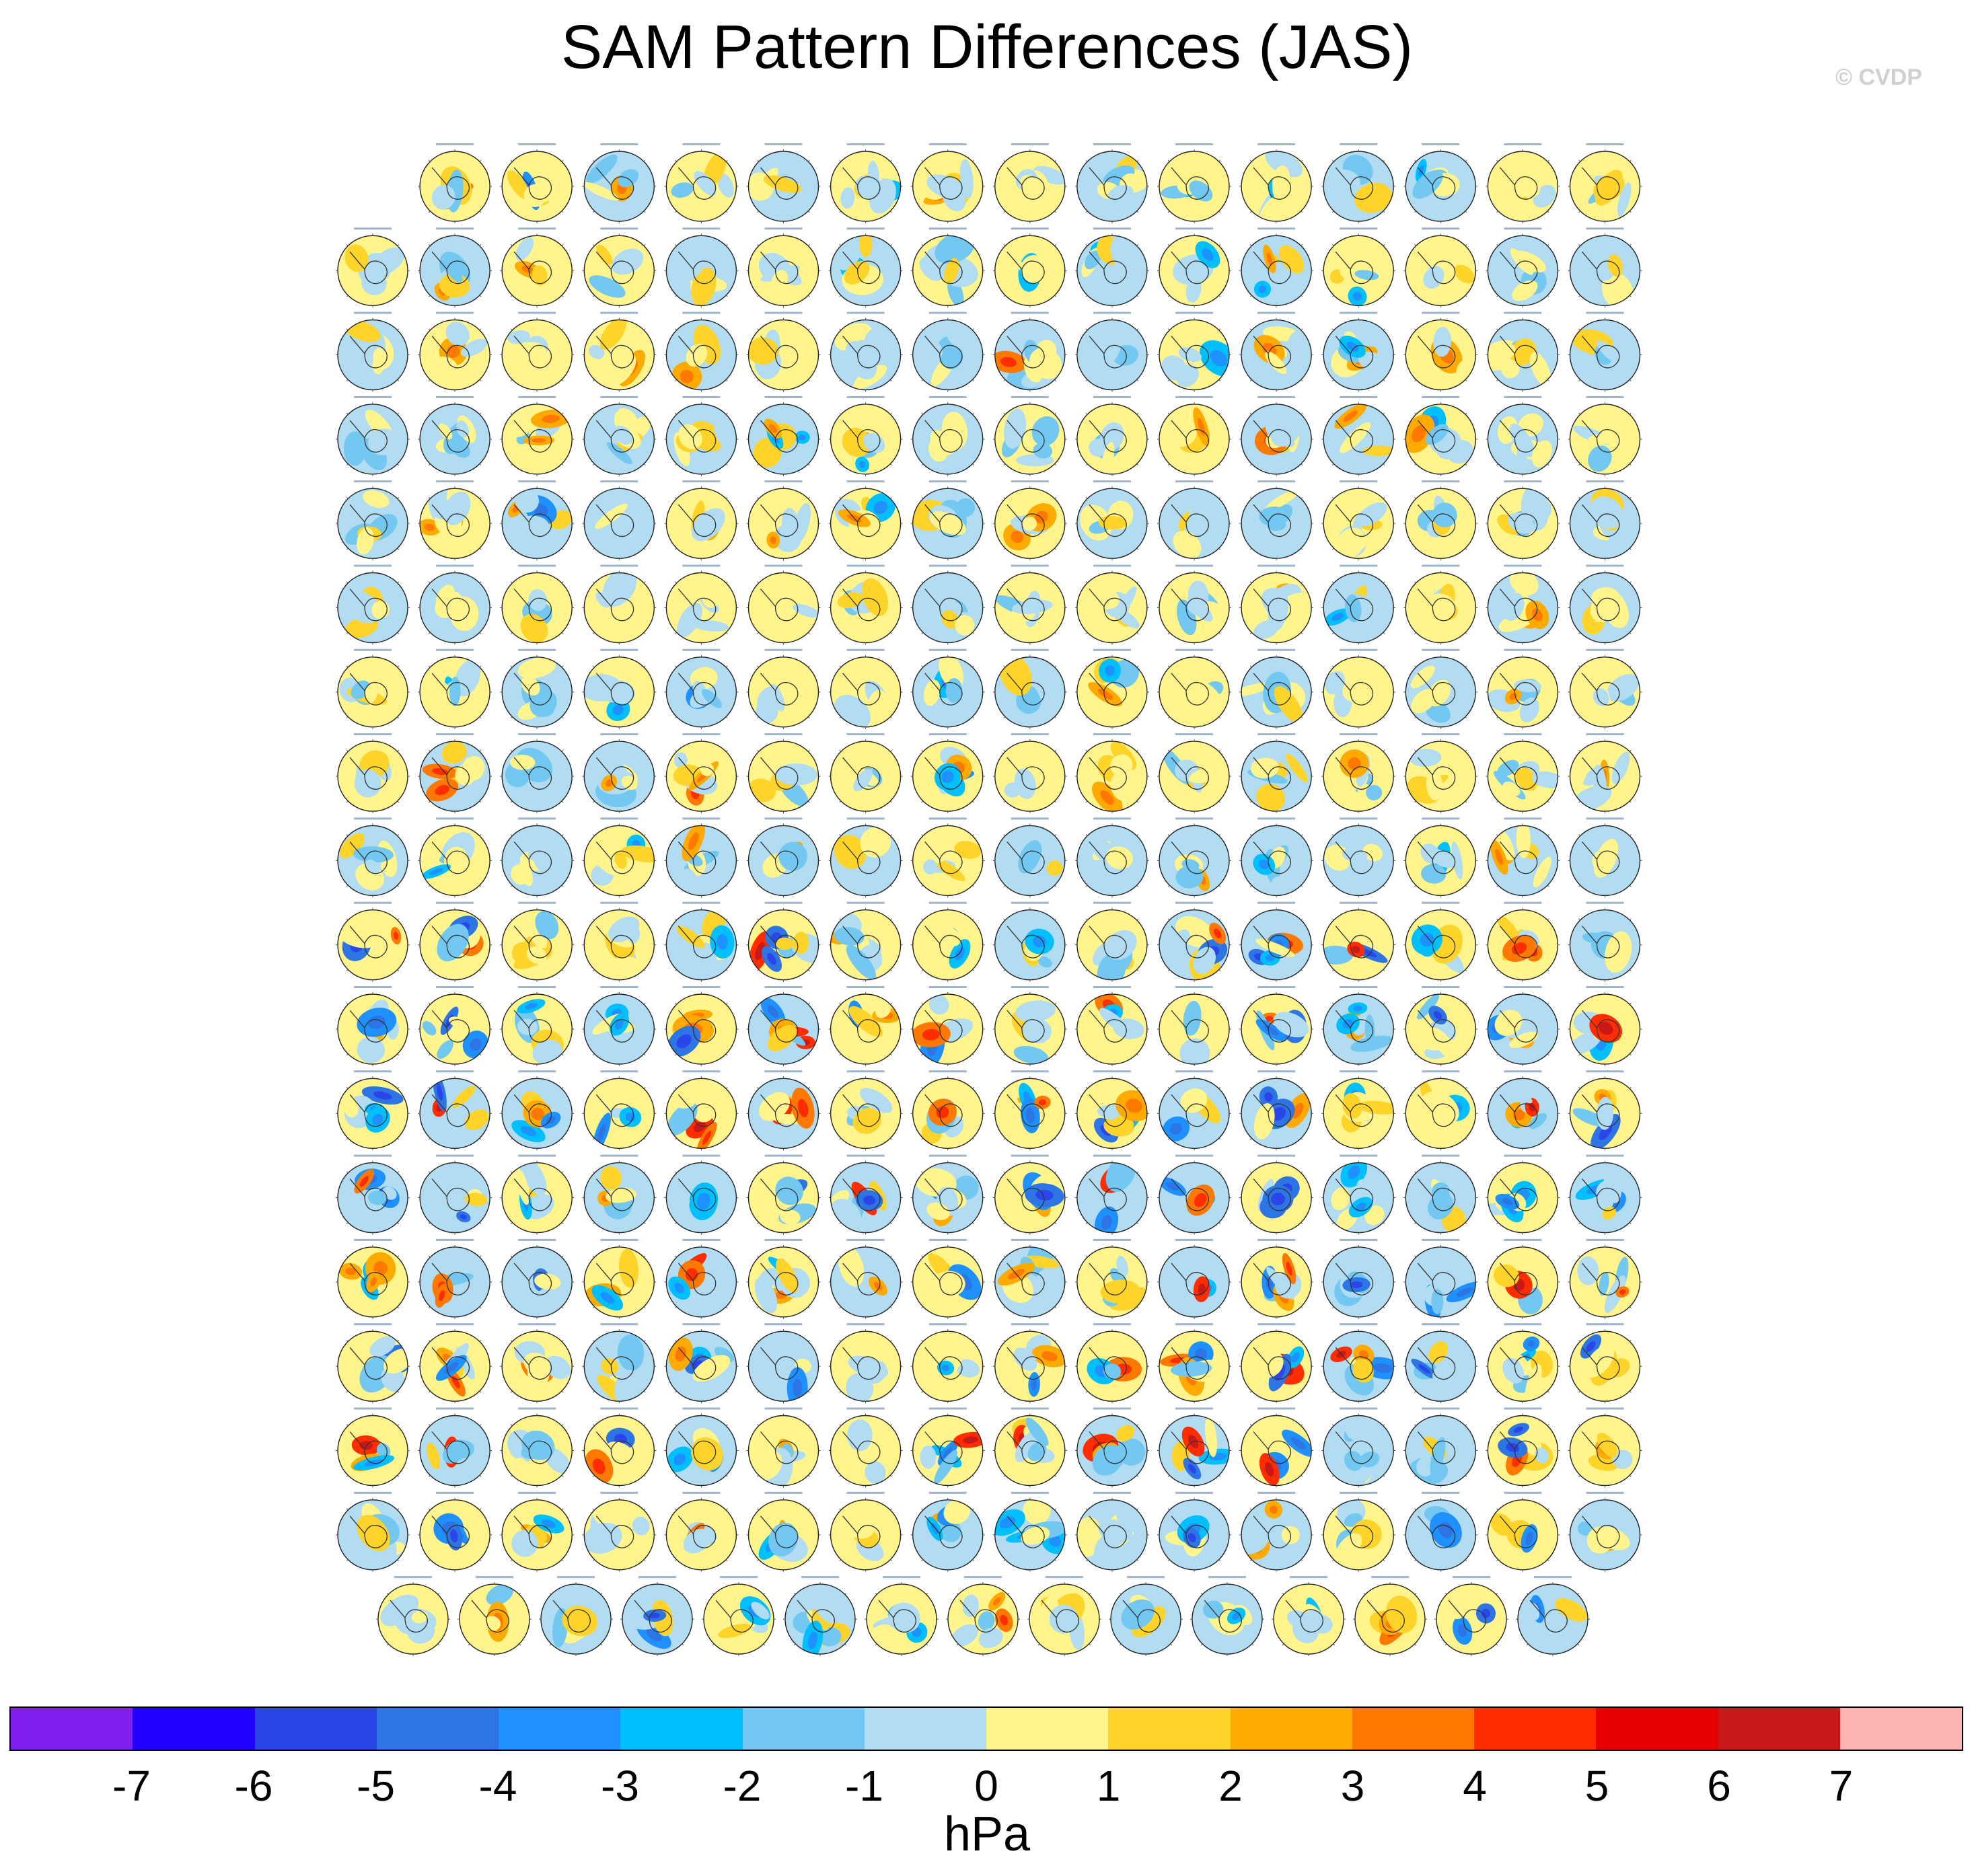 The width and height of the screenshot is (1974, 1876). I want to click on colorbar-tick-label: -2, so click(743, 1786).